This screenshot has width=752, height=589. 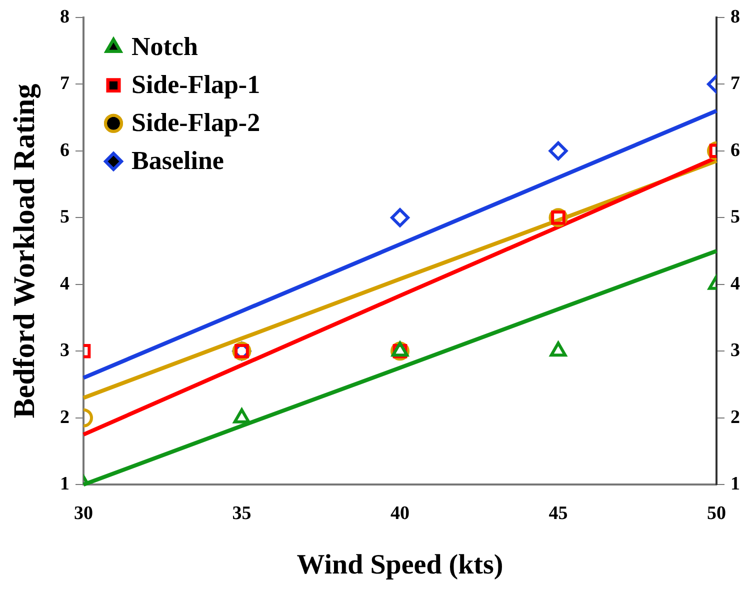 What do you see at coordinates (735, 83) in the screenshot?
I see `y2-tick-label: 7` at bounding box center [735, 83].